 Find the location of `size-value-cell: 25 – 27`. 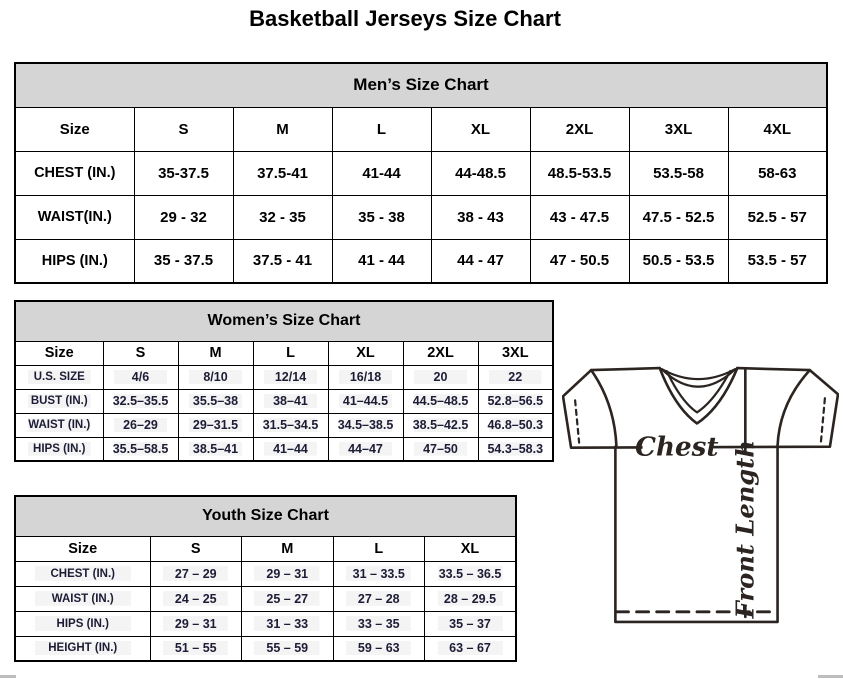

size-value-cell: 25 – 27 is located at coordinates (287, 598).